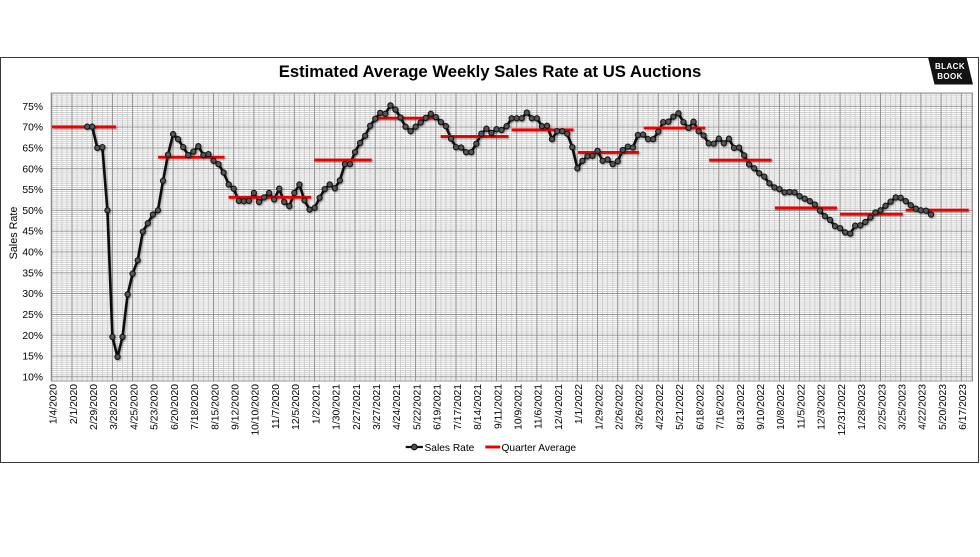 The image size is (980, 557). Describe the element at coordinates (963, 407) in the screenshot. I see `svg-text: 6/17/2023` at that location.